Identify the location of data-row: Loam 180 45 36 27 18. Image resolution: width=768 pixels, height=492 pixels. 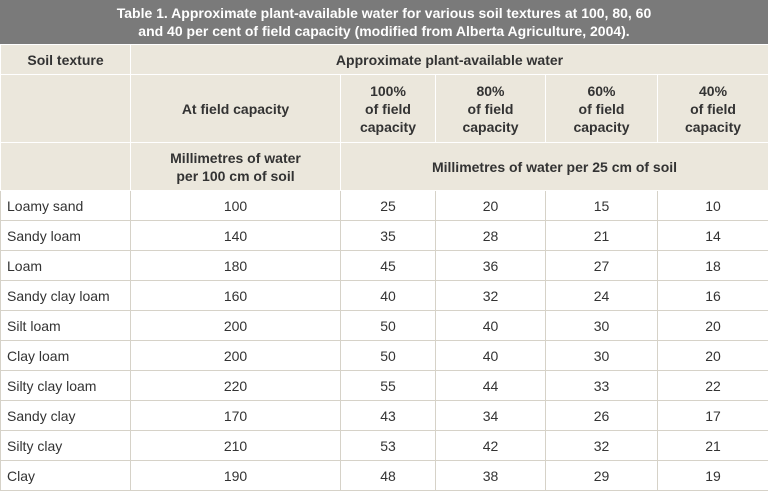
(384, 265).